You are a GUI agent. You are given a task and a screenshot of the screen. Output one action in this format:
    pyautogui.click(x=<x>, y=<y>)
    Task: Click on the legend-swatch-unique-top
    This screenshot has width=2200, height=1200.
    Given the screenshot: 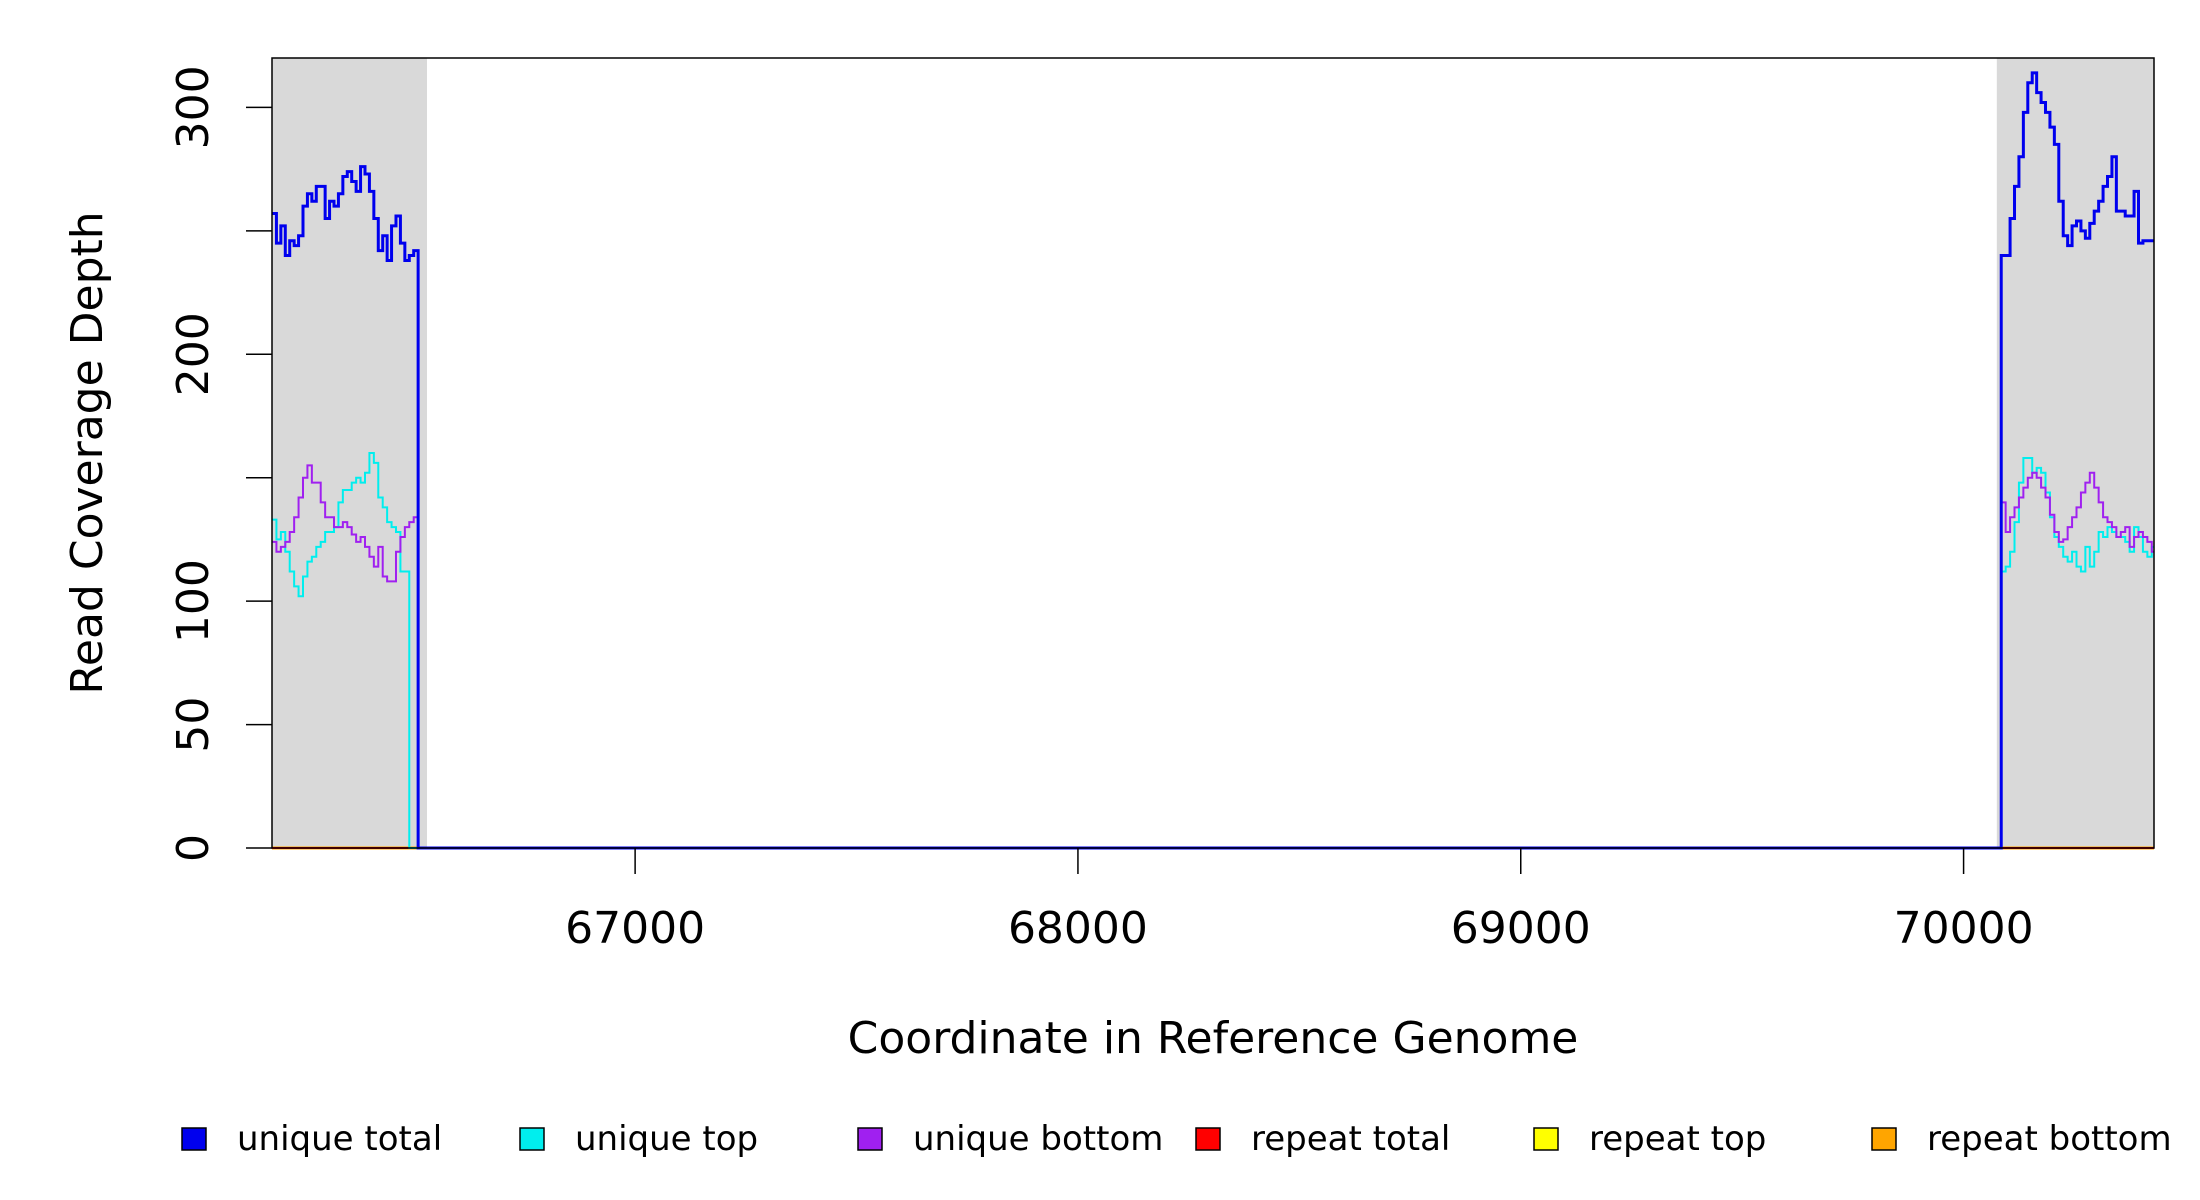 What is the action you would take?
    pyautogui.click(x=532, y=1139)
    